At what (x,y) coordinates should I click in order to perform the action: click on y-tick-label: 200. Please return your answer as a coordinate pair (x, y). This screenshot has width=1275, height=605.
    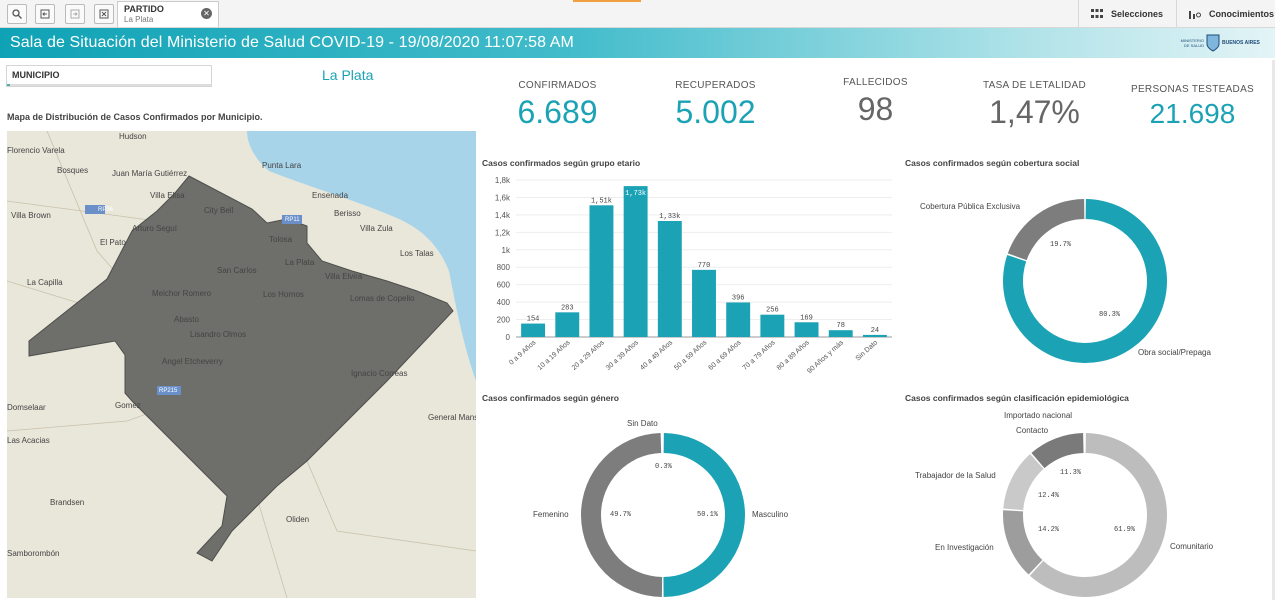
    Looking at the image, I should click on (504, 320).